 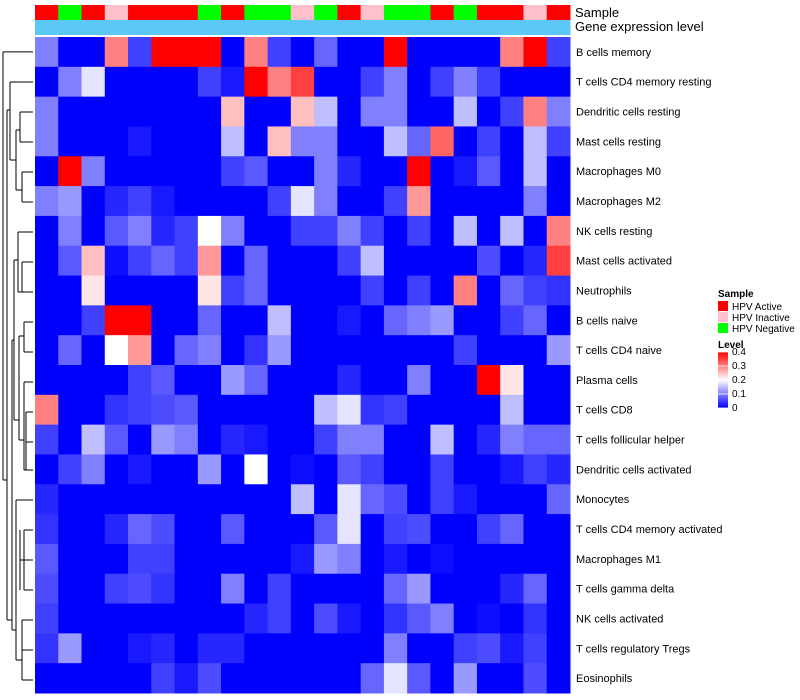 I want to click on level-tick-label: 0.3, so click(x=739, y=366).